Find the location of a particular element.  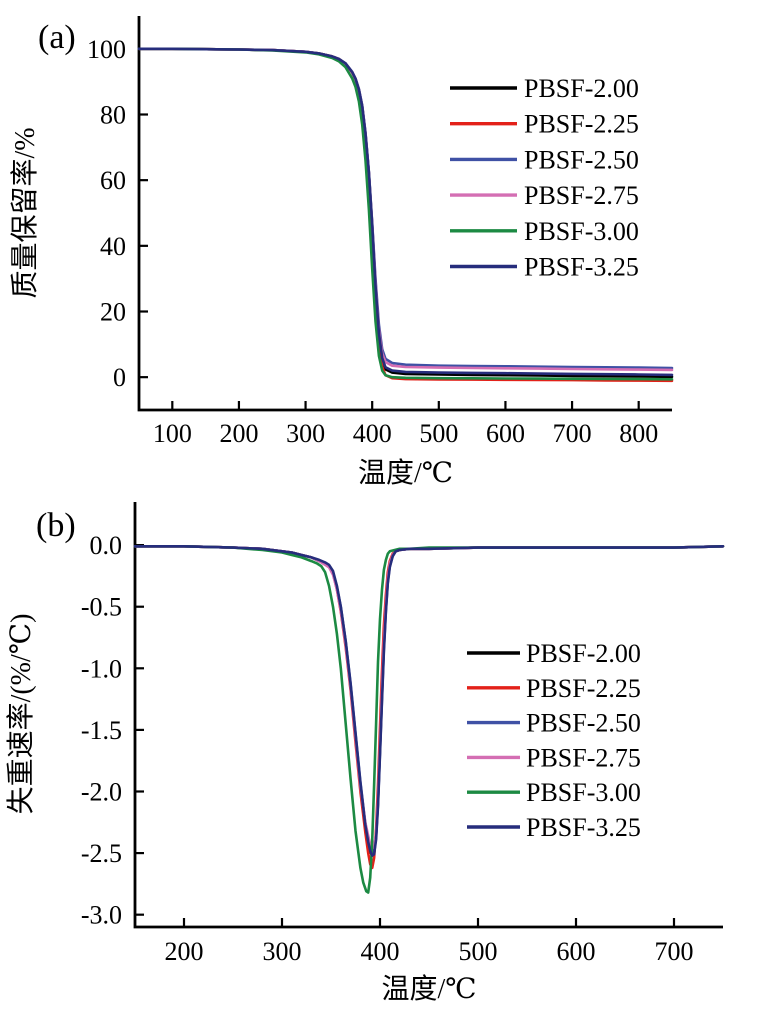

y-tick-label: -2.5 is located at coordinates (101, 853).